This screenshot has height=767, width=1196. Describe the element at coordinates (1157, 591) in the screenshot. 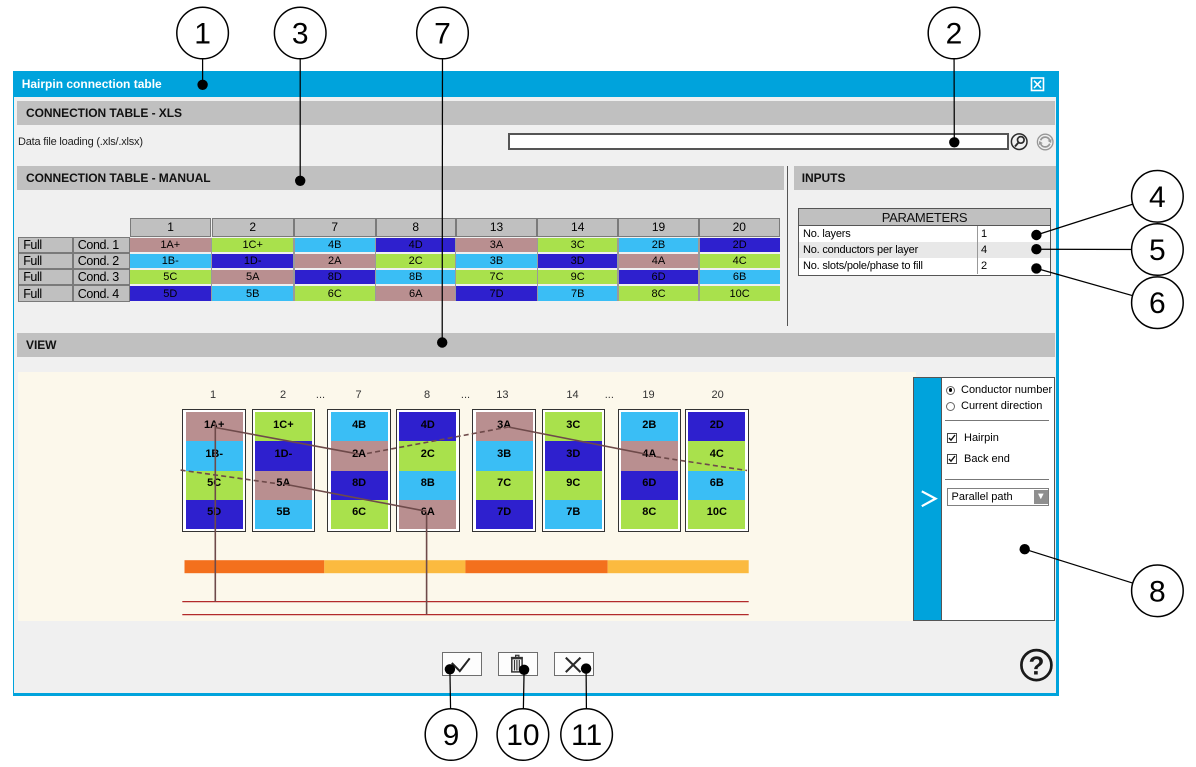

I see `svg-text: 8` at that location.